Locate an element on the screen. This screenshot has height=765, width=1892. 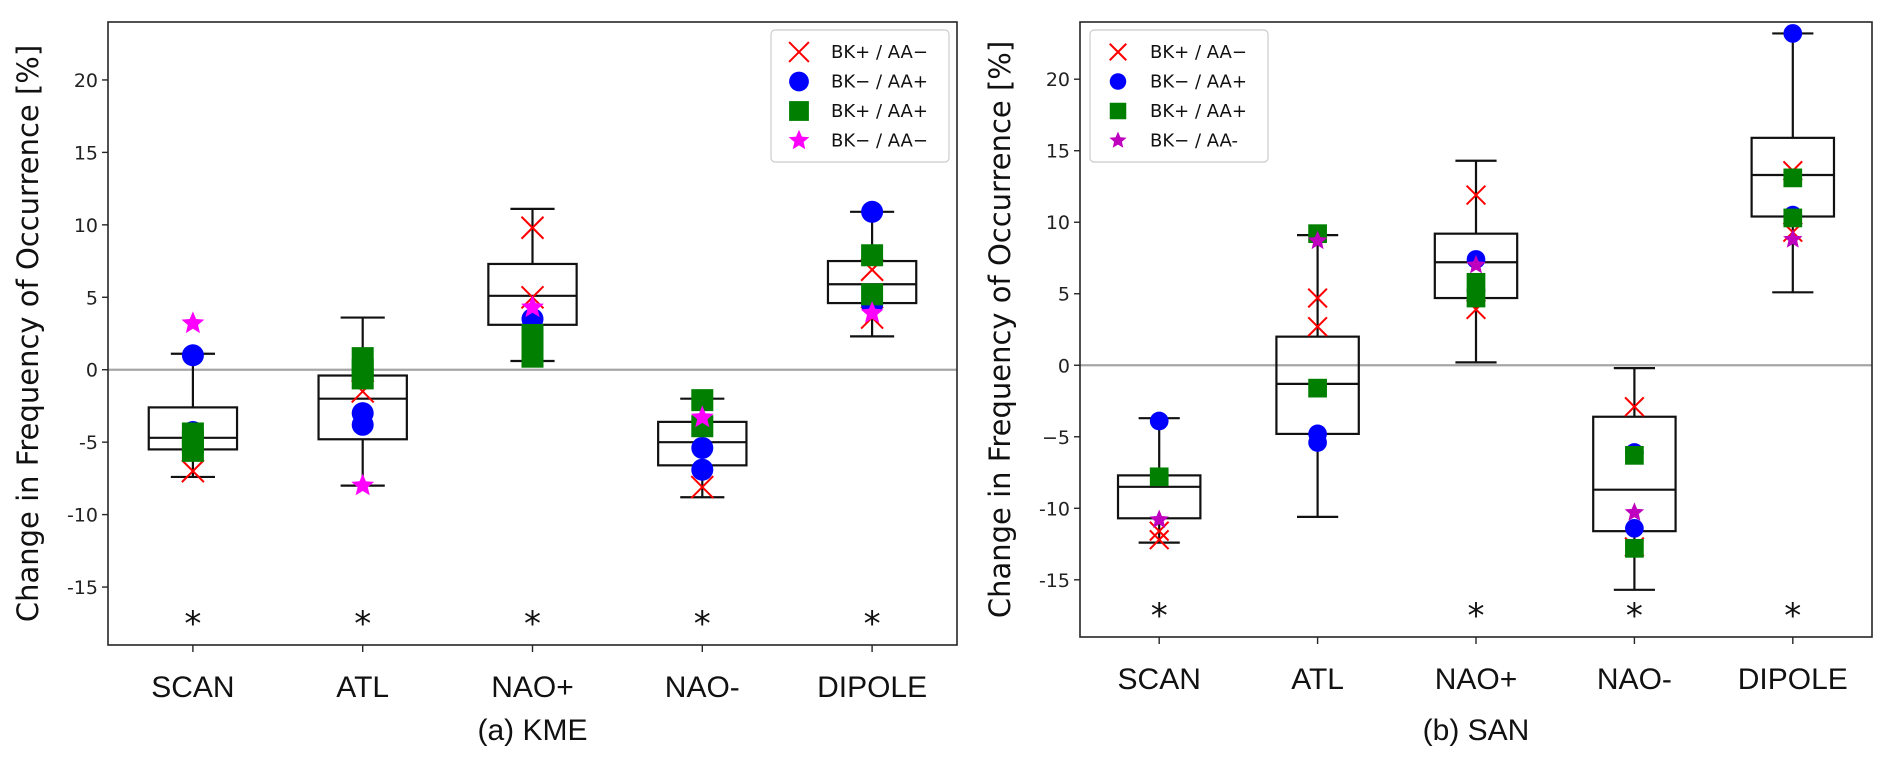
legend: BK+ / AA− BK− / AA+ BK+ / AA+ BK− / AA- is located at coordinates (1179, 96).